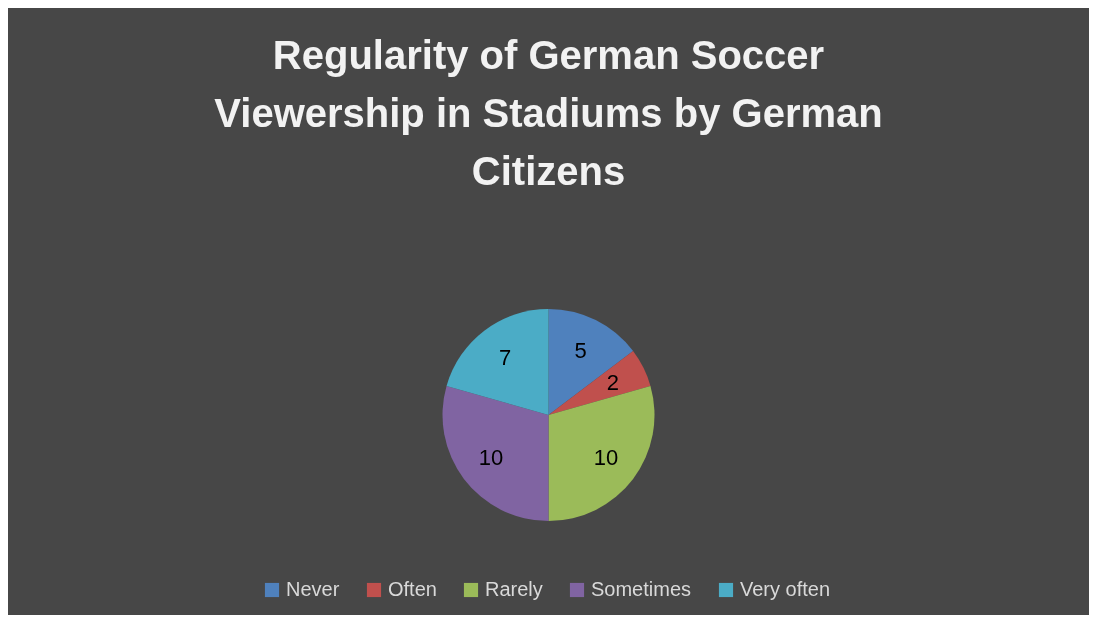  What do you see at coordinates (313, 589) in the screenshot?
I see `legend-label: Never` at bounding box center [313, 589].